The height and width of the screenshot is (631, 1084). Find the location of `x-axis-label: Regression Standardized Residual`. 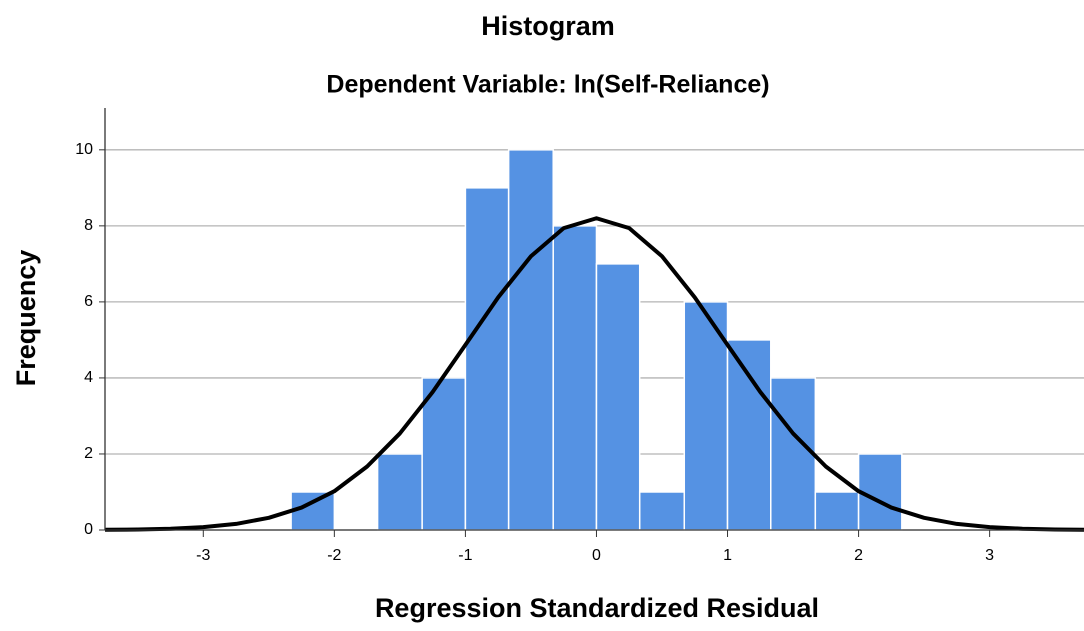

x-axis-label: Regression Standardized Residual is located at coordinates (597, 608).